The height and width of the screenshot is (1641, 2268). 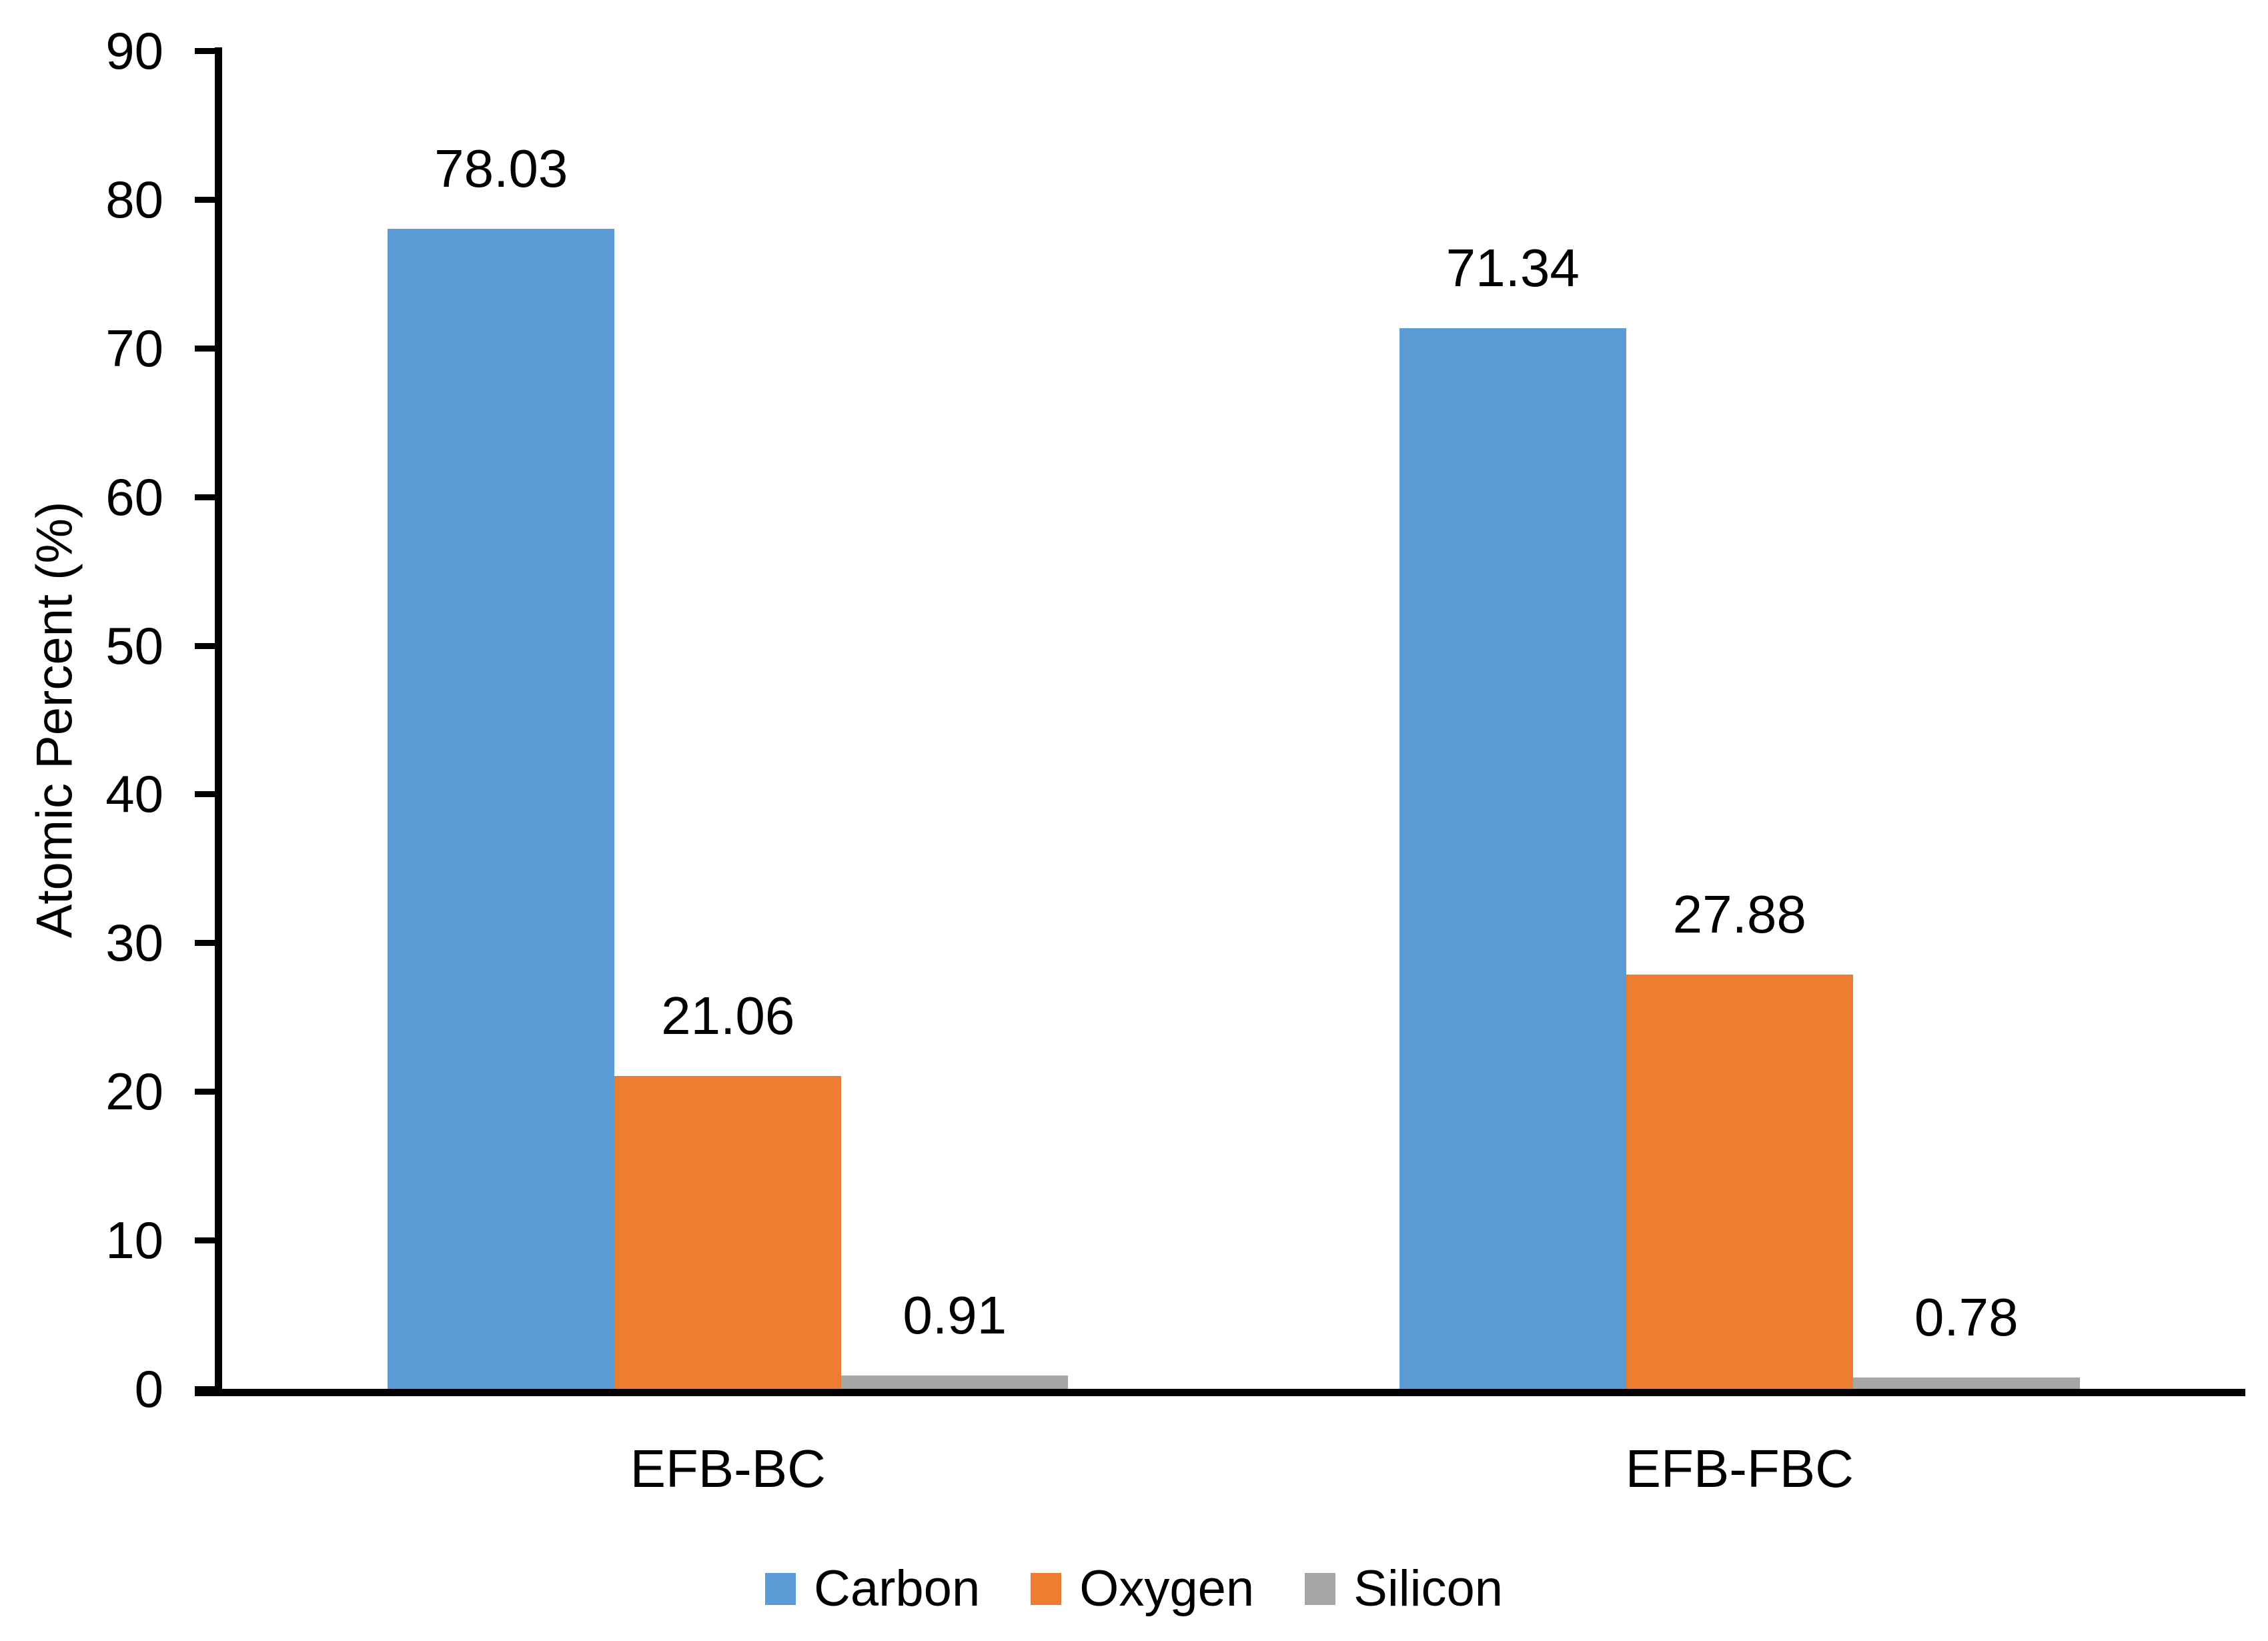 What do you see at coordinates (1513, 858) in the screenshot?
I see `bar-carbon-efb-fbc` at bounding box center [1513, 858].